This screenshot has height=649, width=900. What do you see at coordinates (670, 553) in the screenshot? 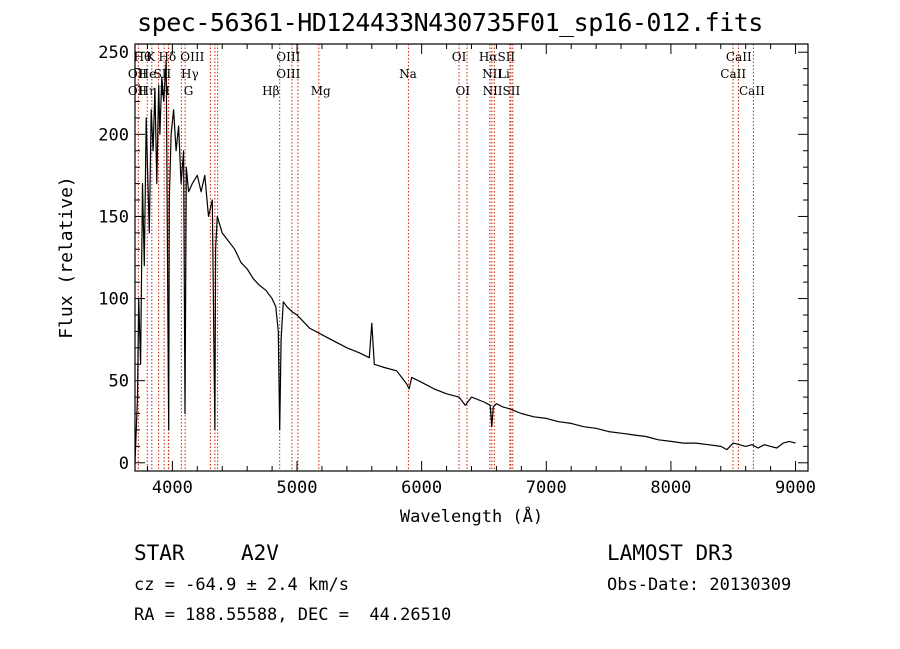
I see `survey-name: LAMOST DR3` at bounding box center [670, 553].